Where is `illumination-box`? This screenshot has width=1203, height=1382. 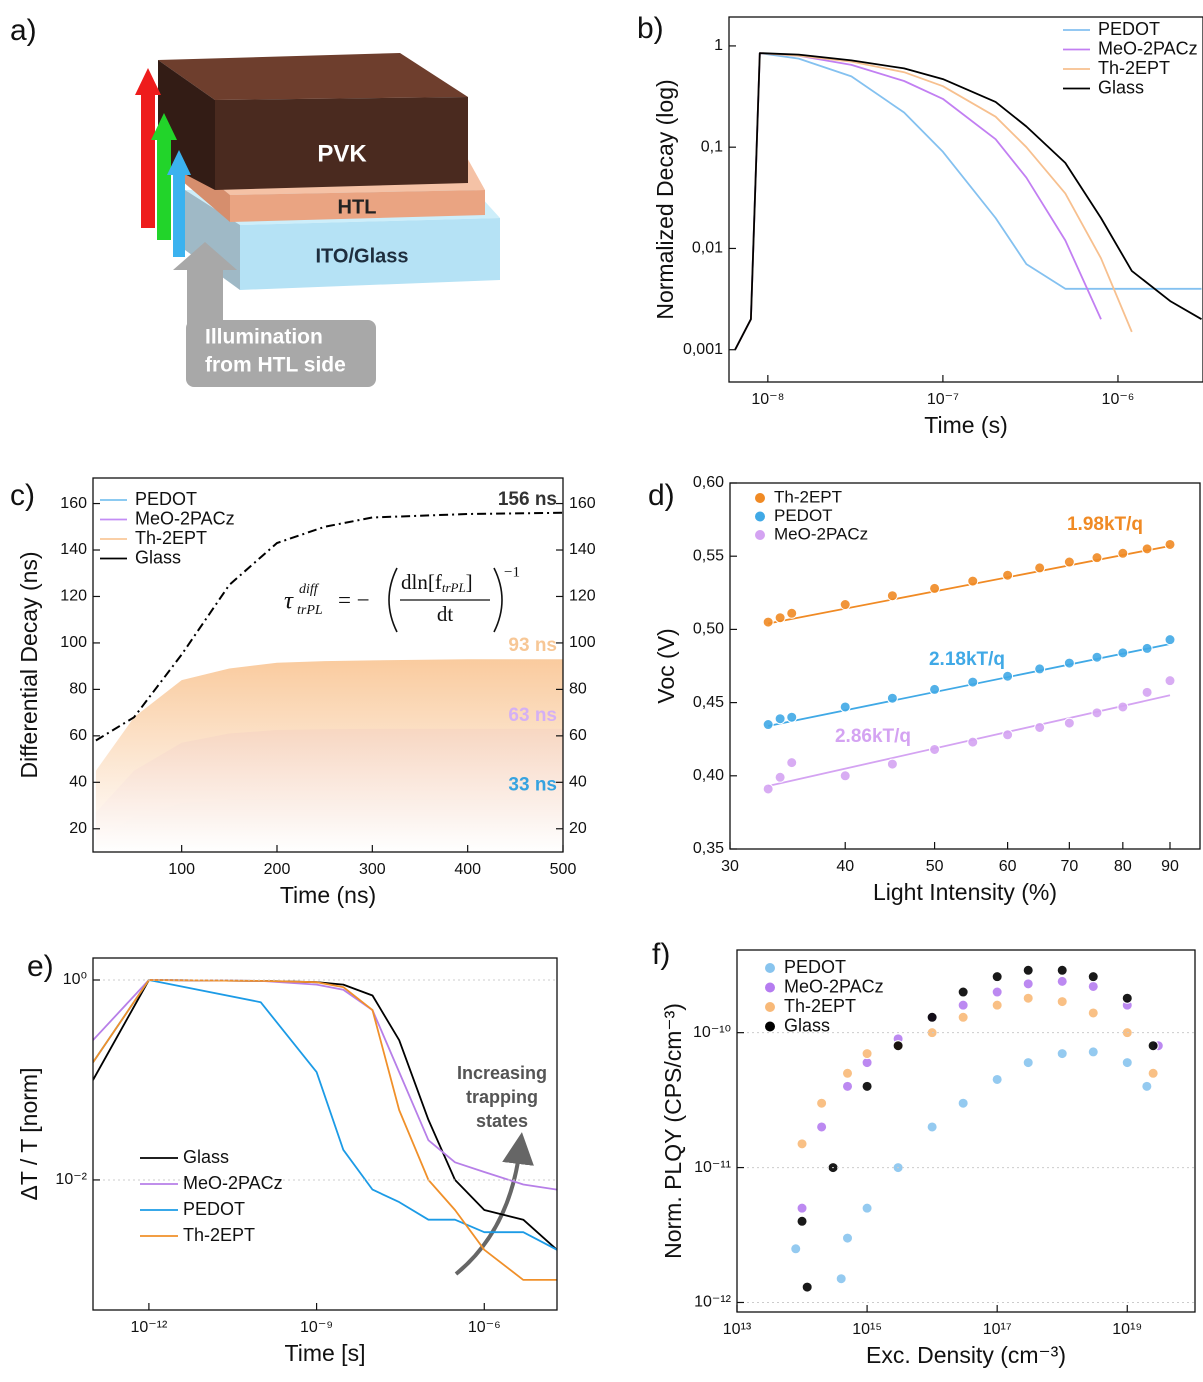 illumination-box is located at coordinates (281, 353).